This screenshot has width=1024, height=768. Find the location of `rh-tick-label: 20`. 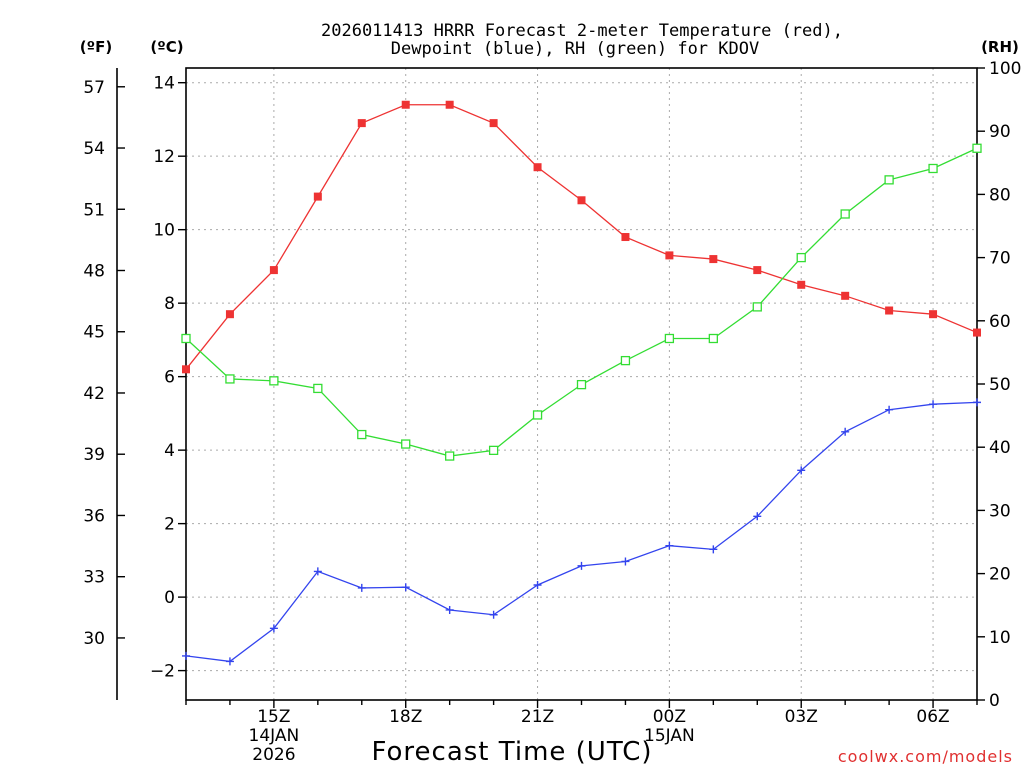

rh-tick-label: 20 is located at coordinates (1000, 575).